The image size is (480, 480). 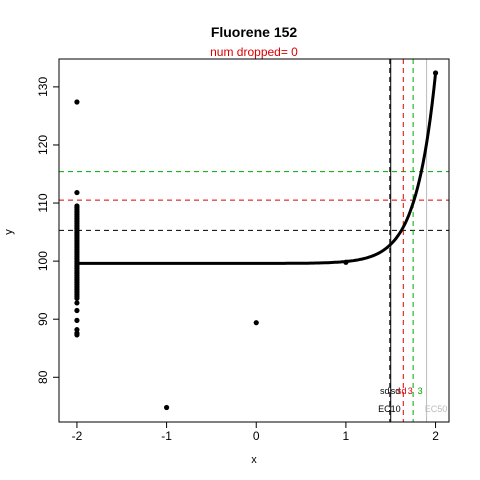 I want to click on annotation-6: EC50, so click(x=436, y=409).